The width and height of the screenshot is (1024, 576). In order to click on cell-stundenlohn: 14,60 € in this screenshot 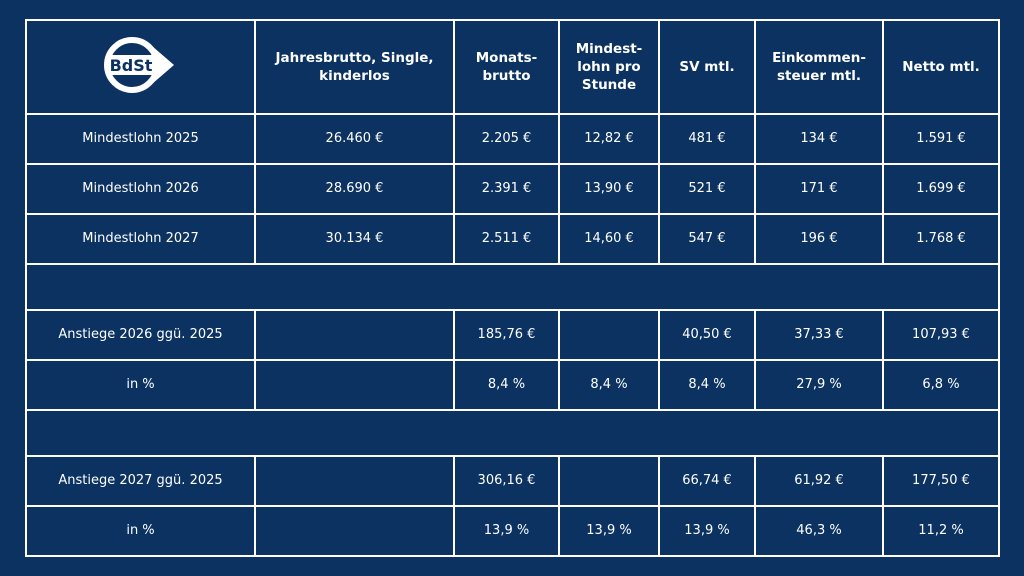, I will do `click(609, 239)`.